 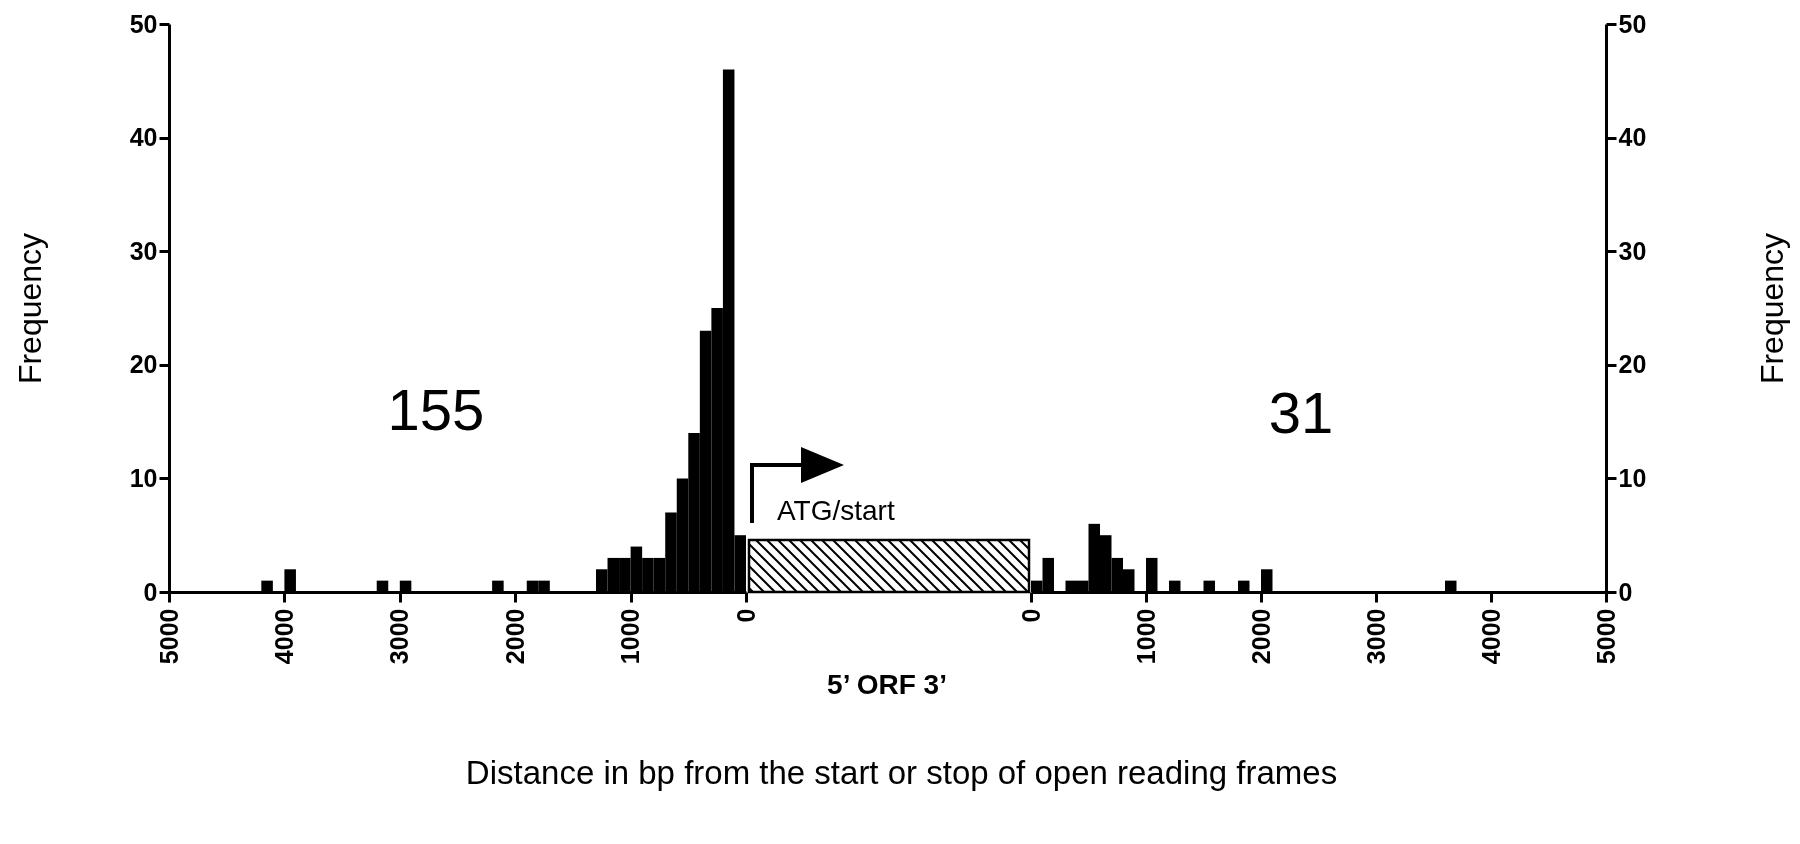 What do you see at coordinates (887, 684) in the screenshot?
I see `text: 5’ ORF 3’` at bounding box center [887, 684].